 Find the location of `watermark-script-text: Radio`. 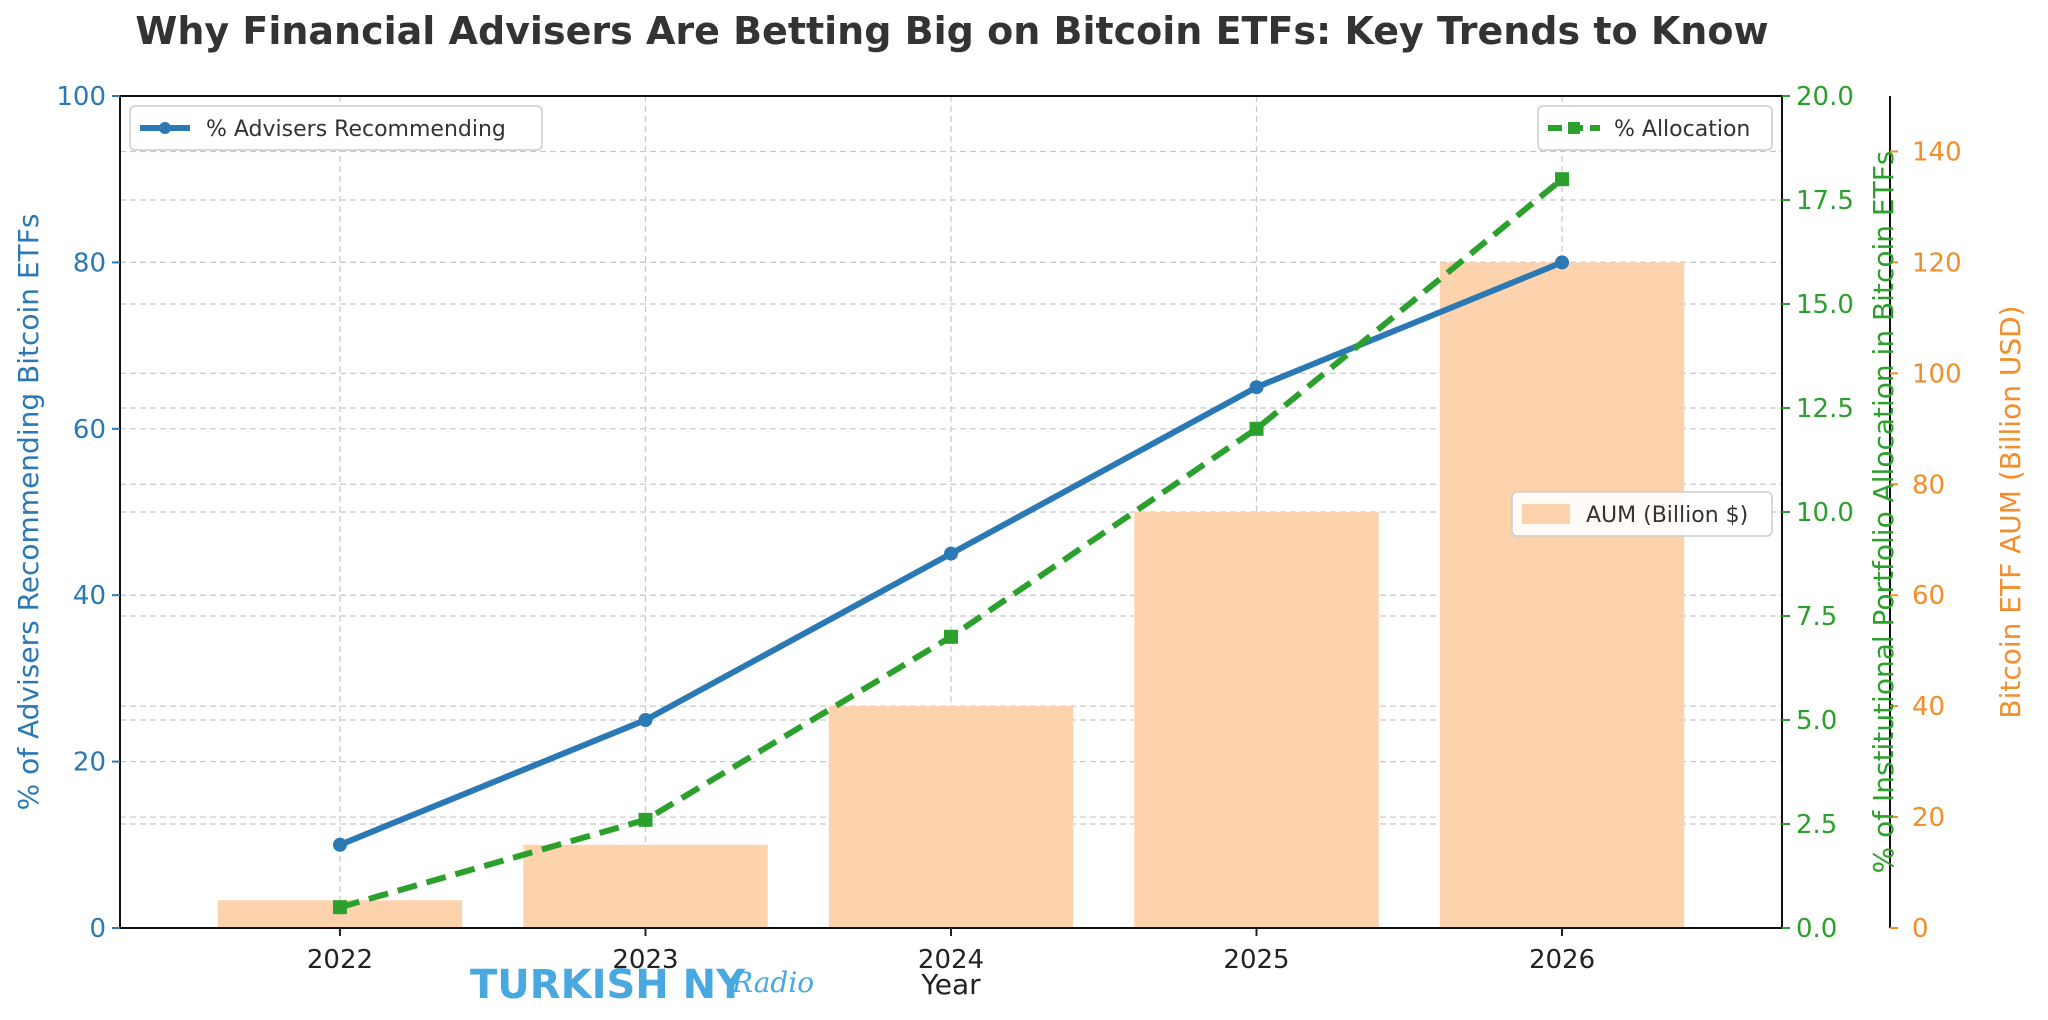

watermark-script-text: Radio is located at coordinates (772, 982).